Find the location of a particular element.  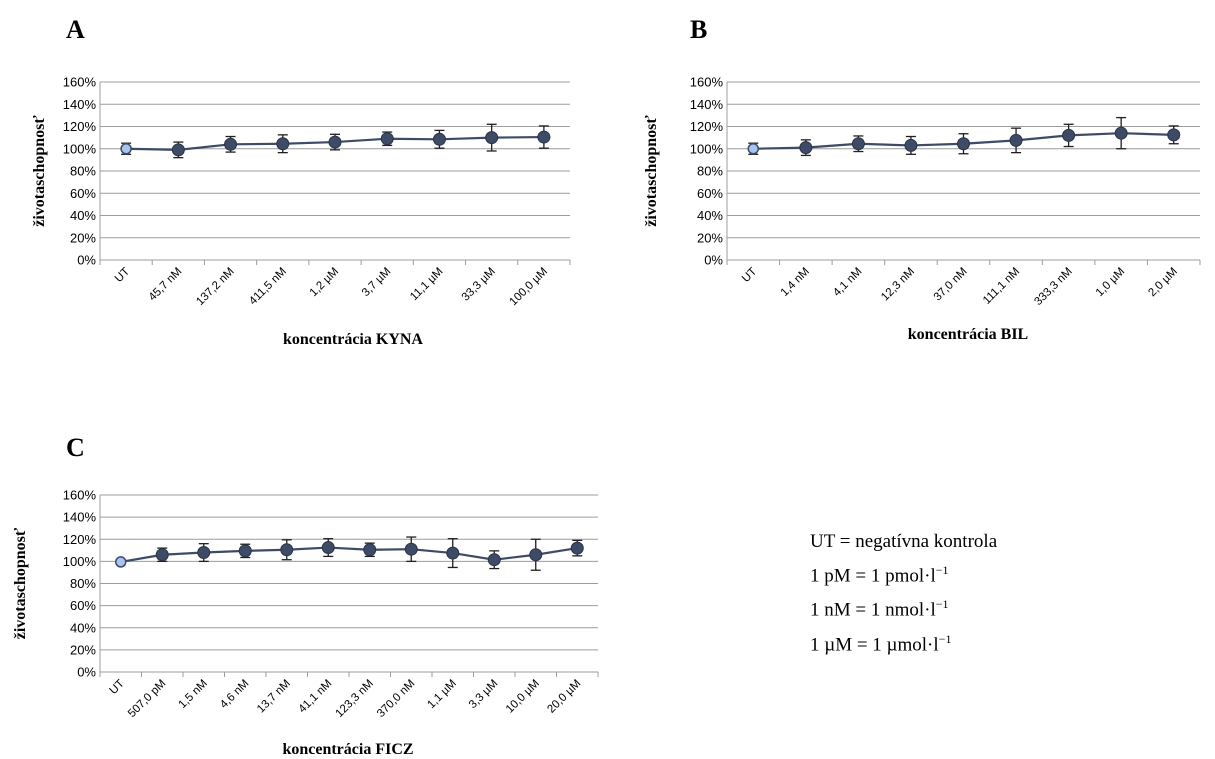

x-tick-label: 41,1 nM is located at coordinates (315, 697).